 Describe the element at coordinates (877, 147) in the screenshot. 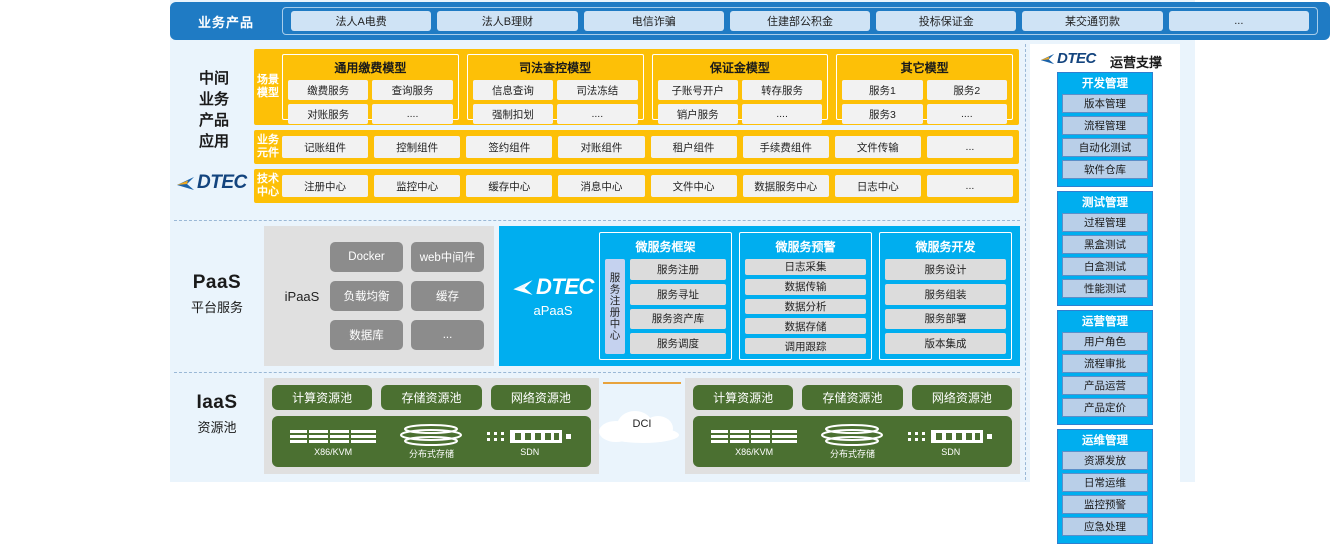

I see `component-chip: 文件传输` at that location.